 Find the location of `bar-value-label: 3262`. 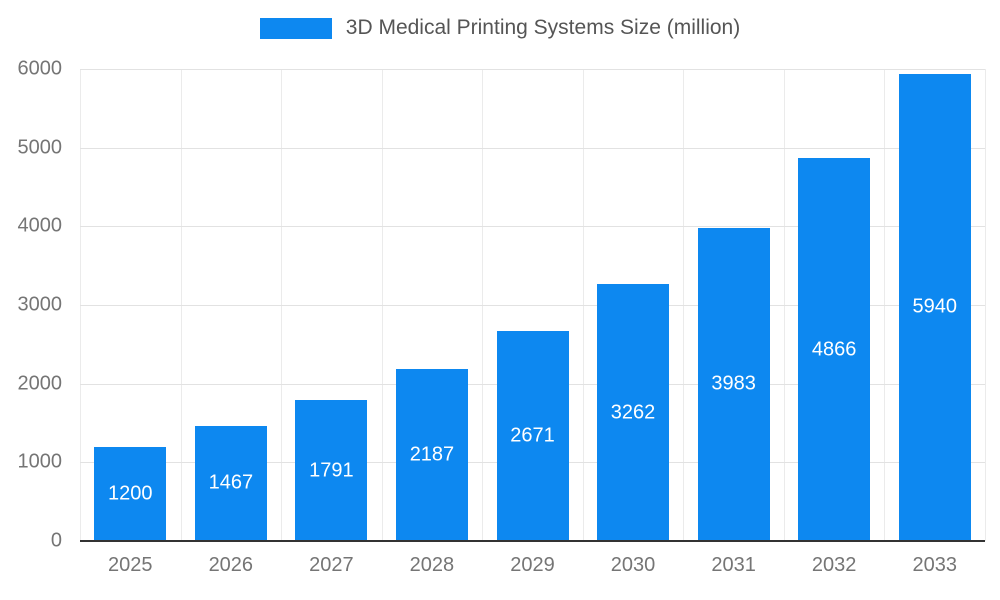

bar-value-label: 3262 is located at coordinates (633, 412).